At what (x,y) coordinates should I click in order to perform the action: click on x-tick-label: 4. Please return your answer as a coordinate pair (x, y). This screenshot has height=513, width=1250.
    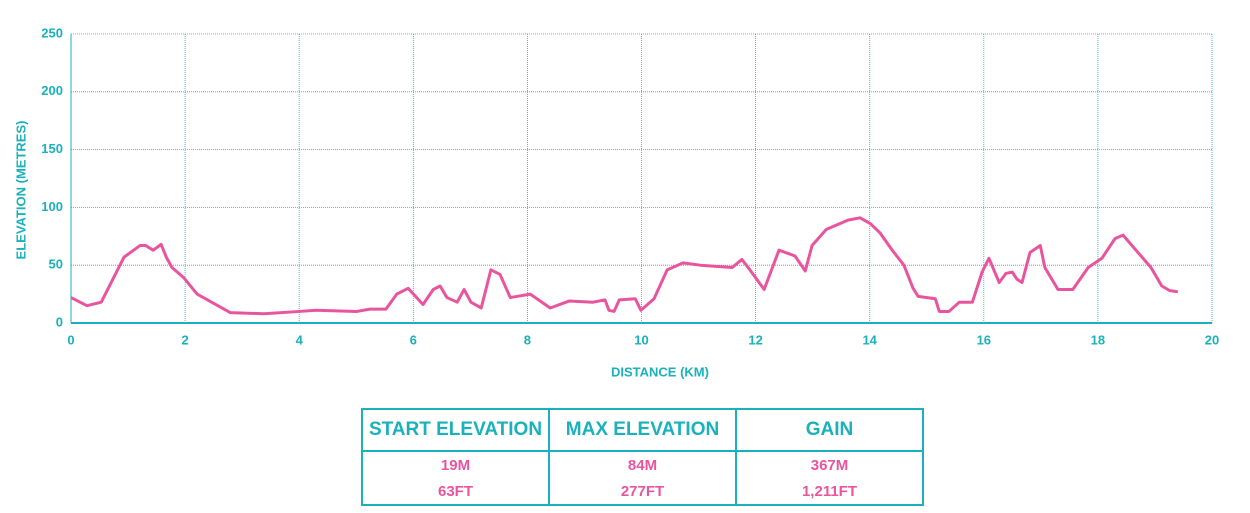
    Looking at the image, I should click on (300, 339).